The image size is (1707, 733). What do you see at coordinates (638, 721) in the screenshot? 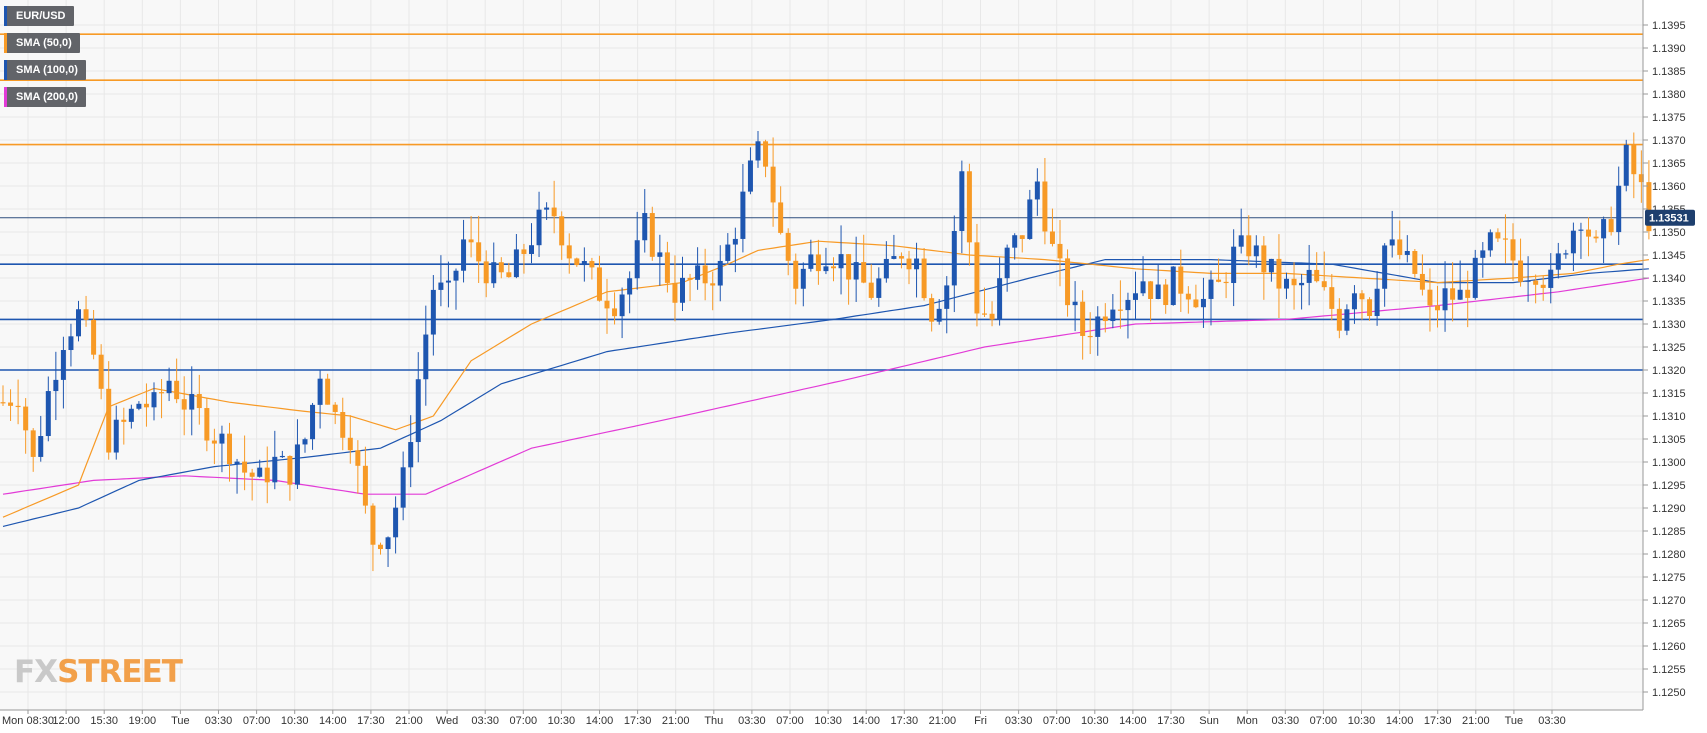
I see `x-tick-label: 17:30` at bounding box center [638, 721].